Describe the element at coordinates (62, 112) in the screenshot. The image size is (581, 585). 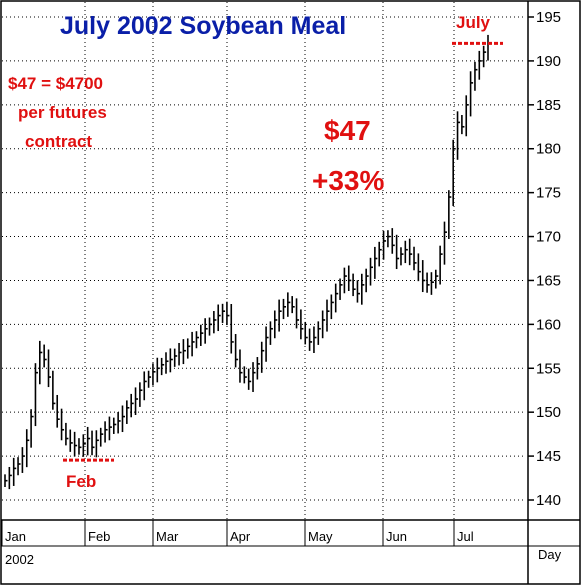
I see `contract-note-line2: per futures` at that location.